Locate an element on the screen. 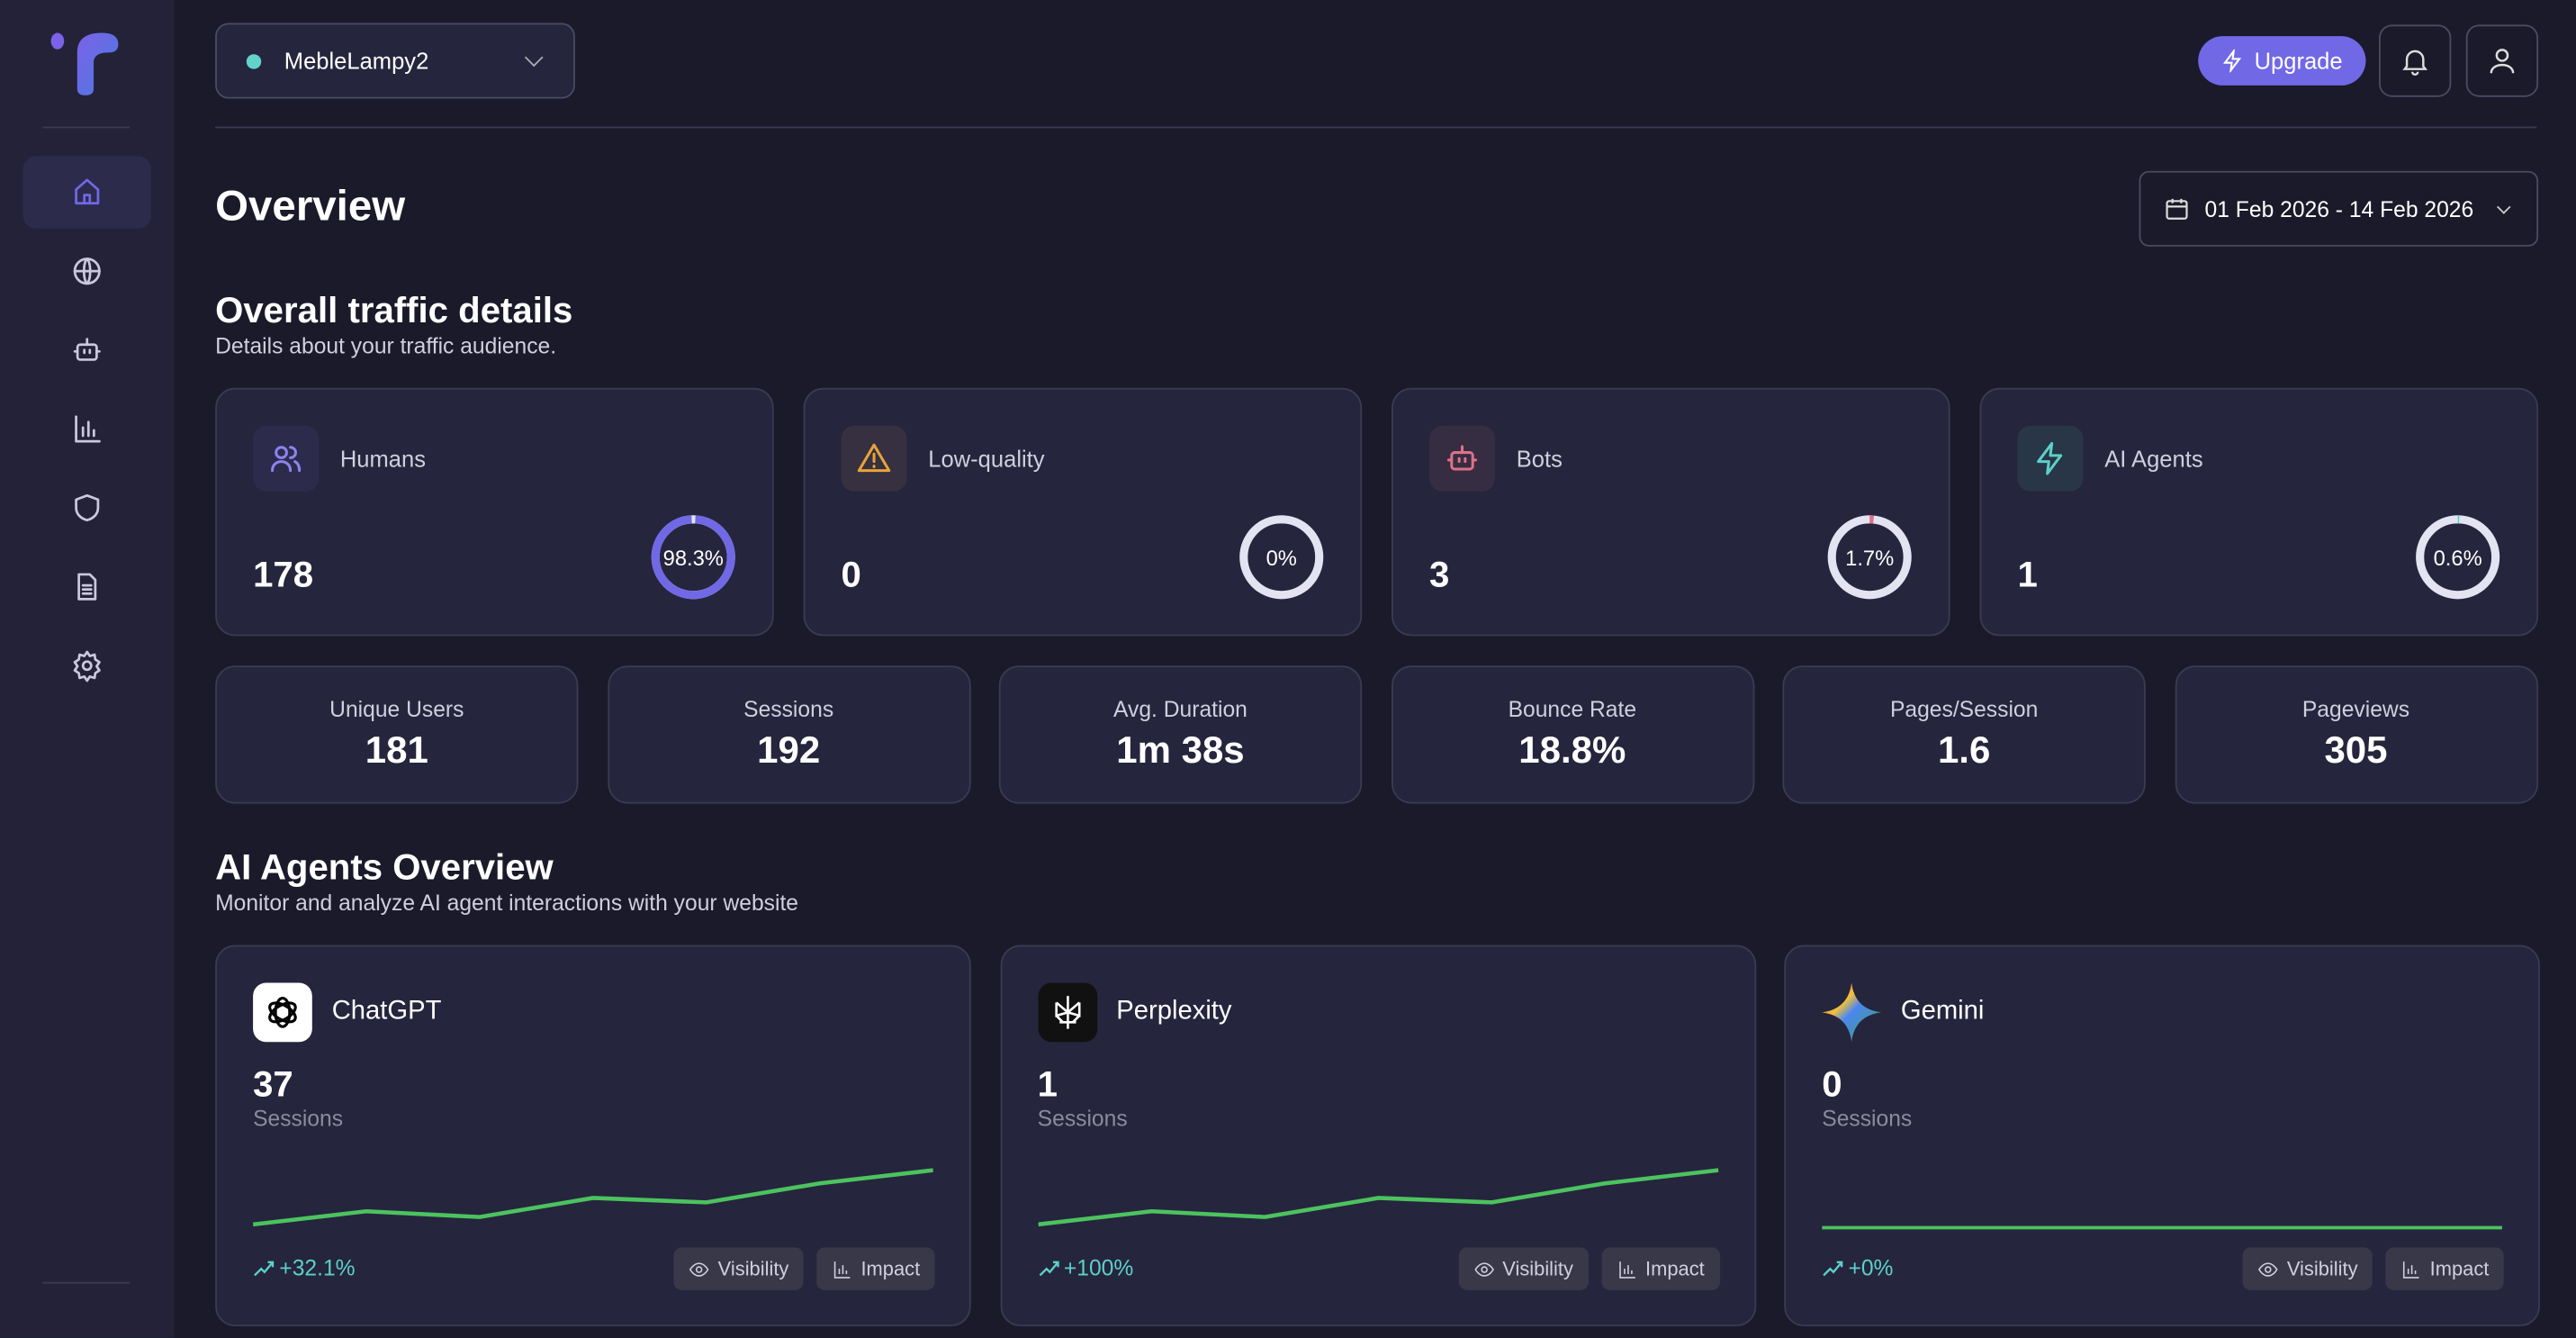 This screenshot has width=2576, height=1338. agent-name: Gemini is located at coordinates (1942, 1011).